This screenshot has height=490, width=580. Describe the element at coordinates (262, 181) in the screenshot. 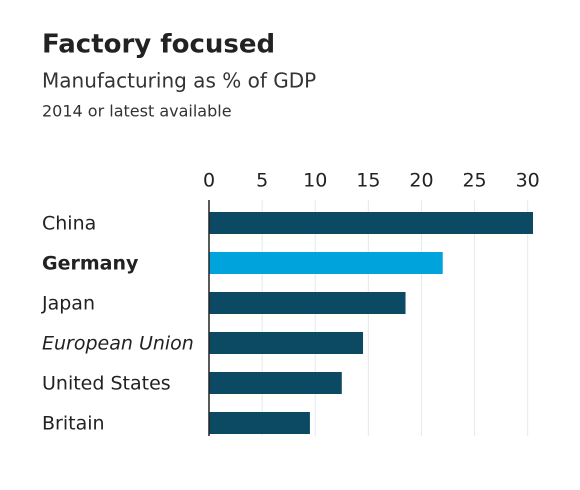

I see `x-tick-label: 5` at that location.